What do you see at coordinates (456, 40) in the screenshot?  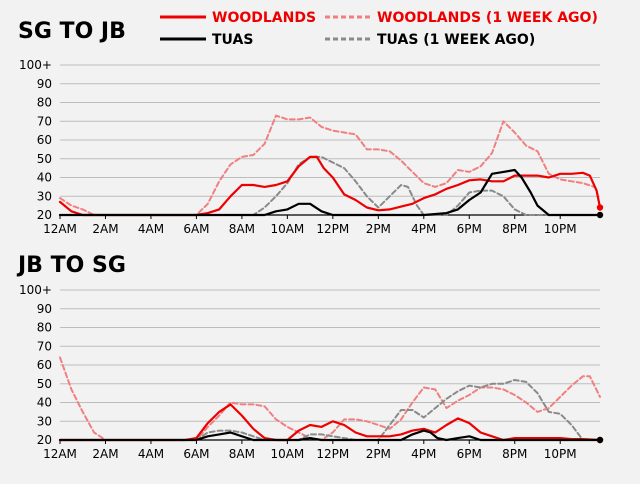 I see `legend-label-3: TUAS (1 WEEK AGO)` at bounding box center [456, 40].